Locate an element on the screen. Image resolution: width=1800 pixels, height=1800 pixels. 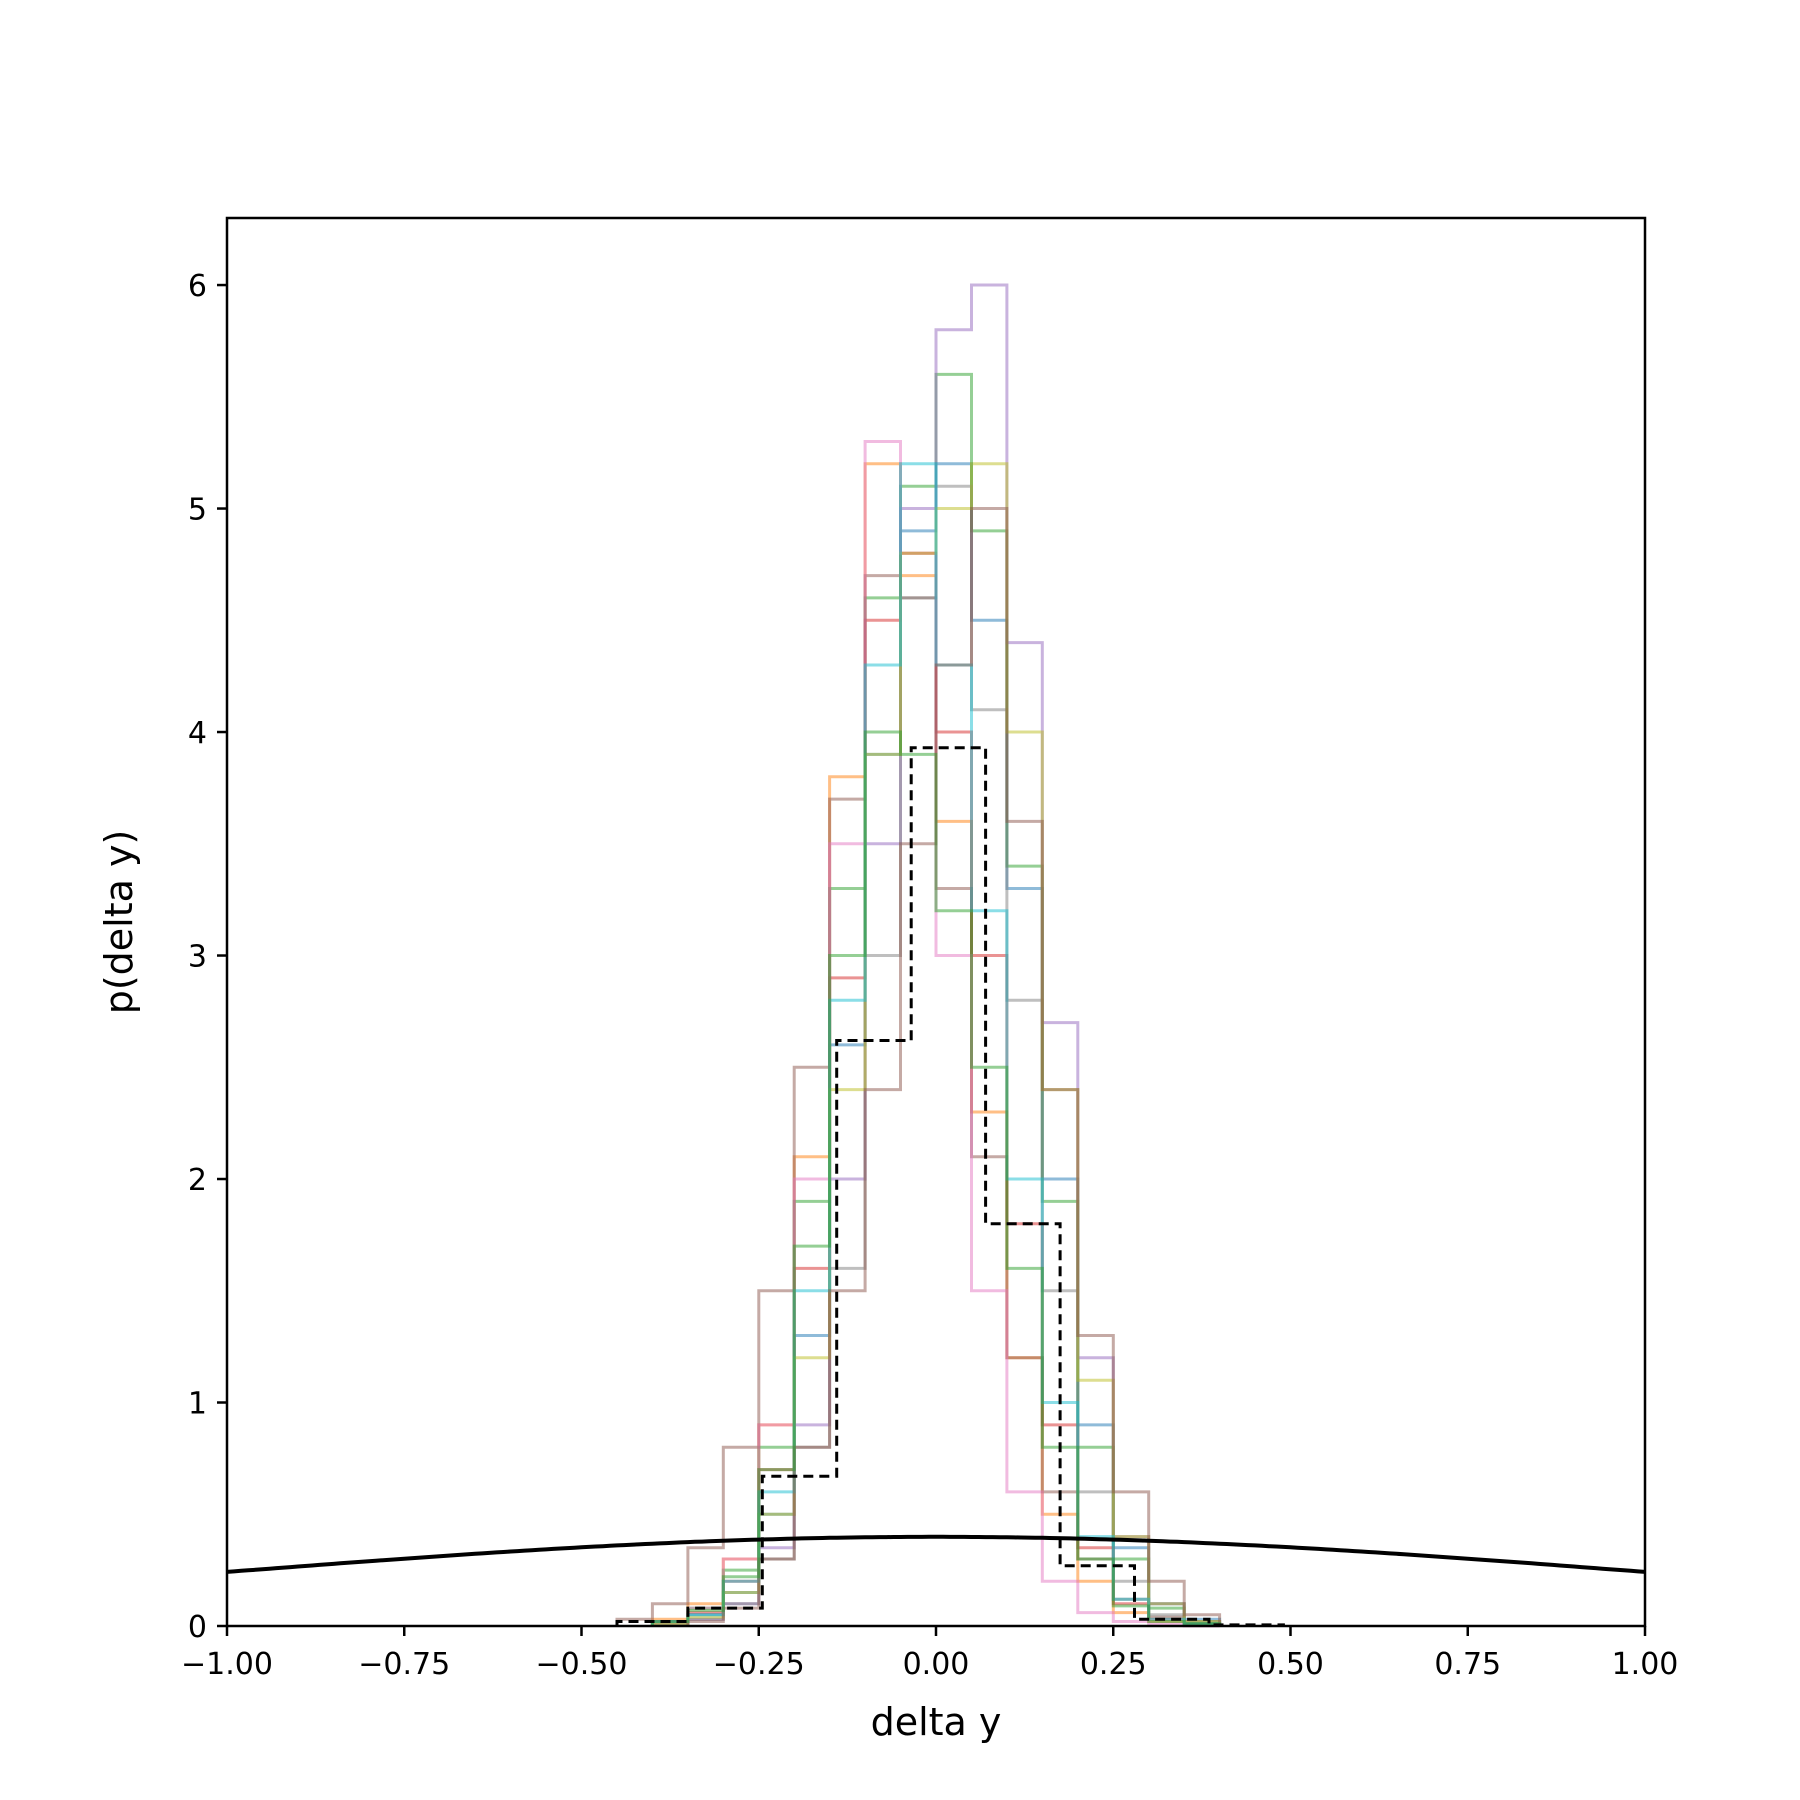
x-tick-label: 0.00 is located at coordinates (936, 1664).